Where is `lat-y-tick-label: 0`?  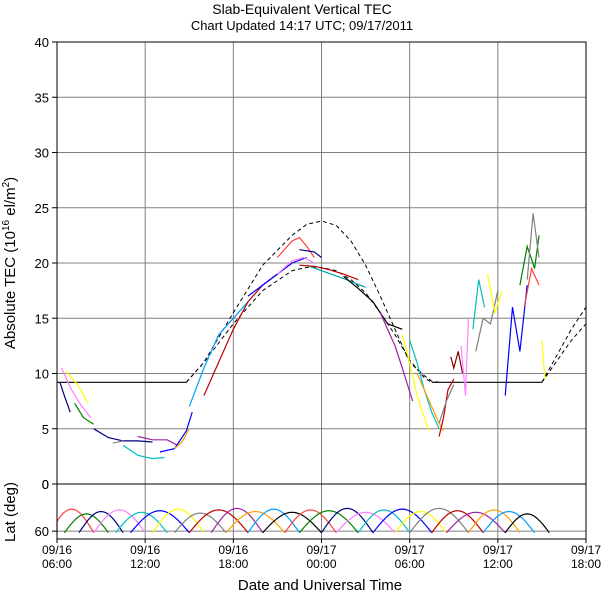 lat-y-tick-label: 0 is located at coordinates (45, 484).